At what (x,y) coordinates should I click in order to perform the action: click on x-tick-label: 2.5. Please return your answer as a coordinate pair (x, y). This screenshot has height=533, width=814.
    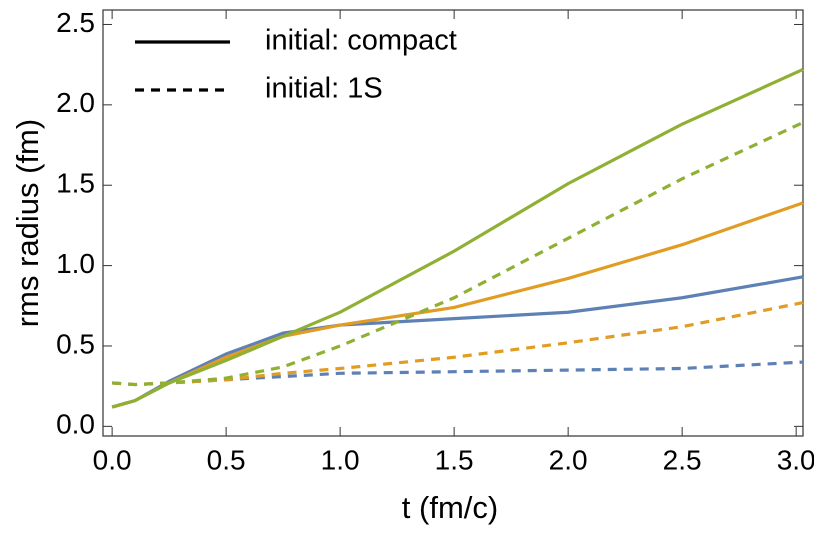
    Looking at the image, I should click on (682, 459).